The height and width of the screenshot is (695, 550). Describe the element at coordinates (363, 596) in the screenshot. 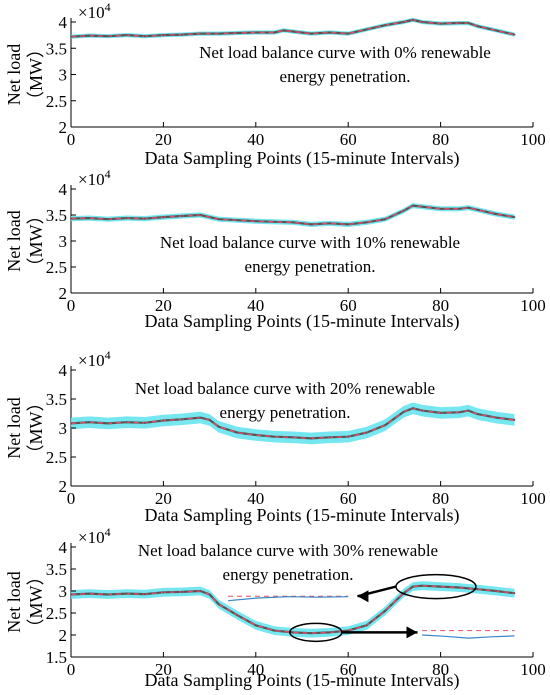

I see `callout-arrowhead` at that location.